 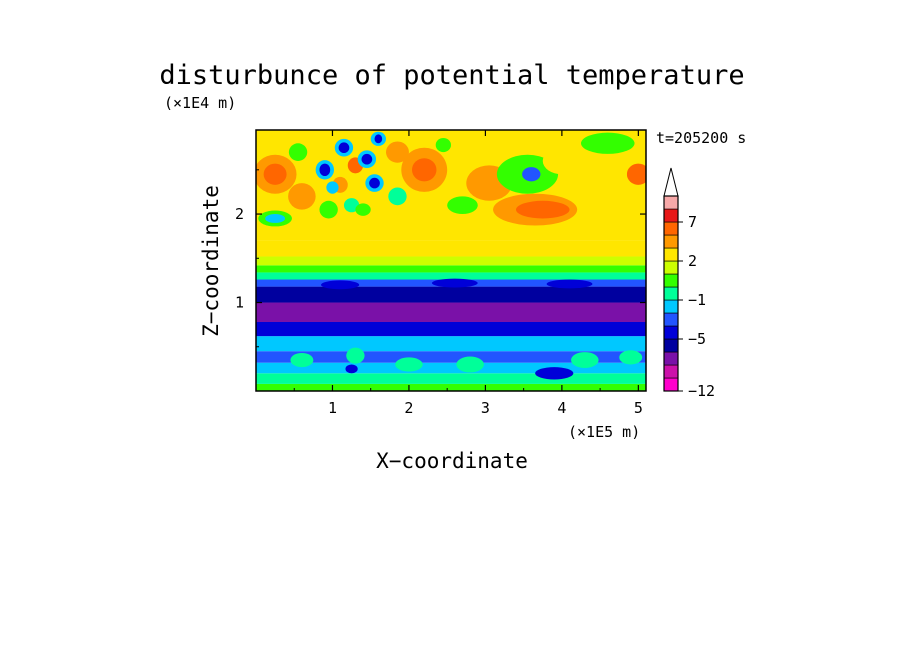 I want to click on colorbar-label: −12, so click(x=701, y=391).